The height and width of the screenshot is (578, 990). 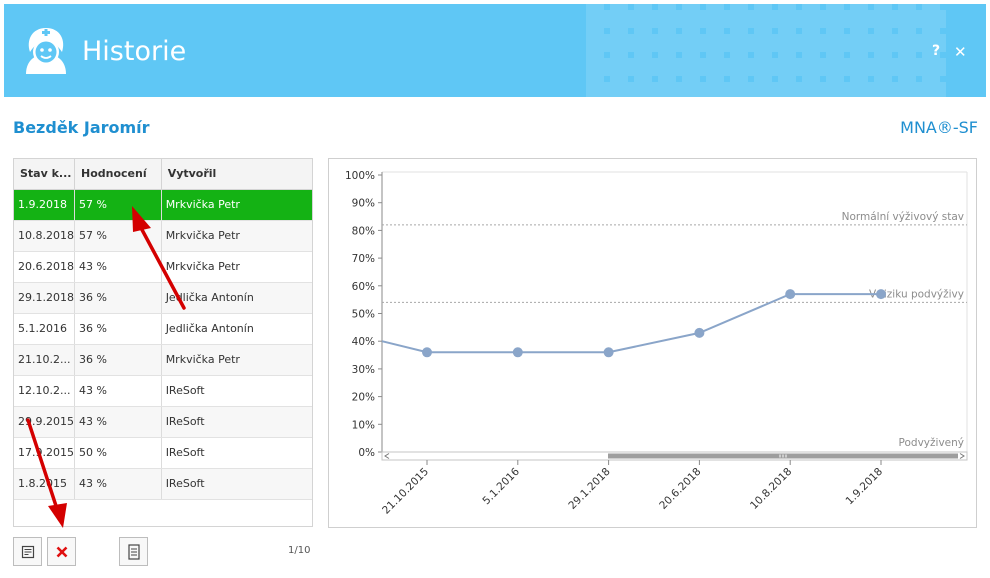 What do you see at coordinates (44, 329) in the screenshot?
I see `cell-date: 5.1.2016` at bounding box center [44, 329].